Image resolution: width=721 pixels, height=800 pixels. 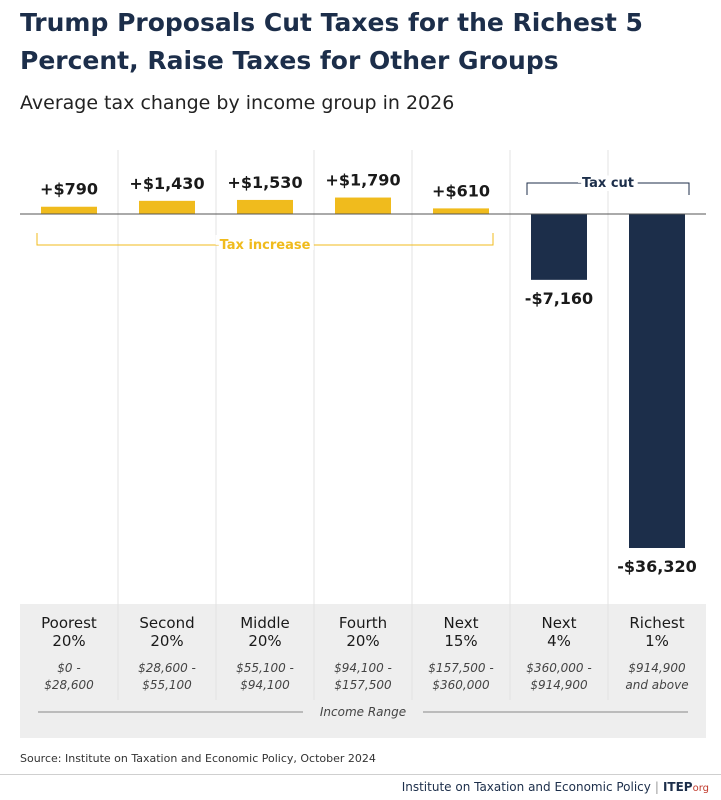 I want to click on annotation-label: Tax increase, so click(x=265, y=245).